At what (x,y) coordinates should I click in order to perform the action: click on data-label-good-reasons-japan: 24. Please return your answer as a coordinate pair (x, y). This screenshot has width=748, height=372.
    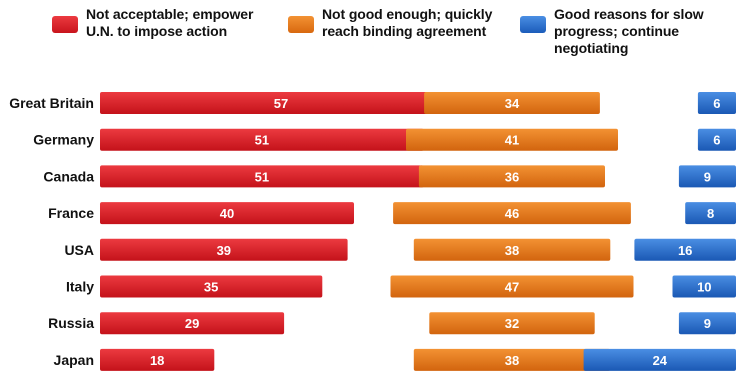
    Looking at the image, I should click on (660, 360).